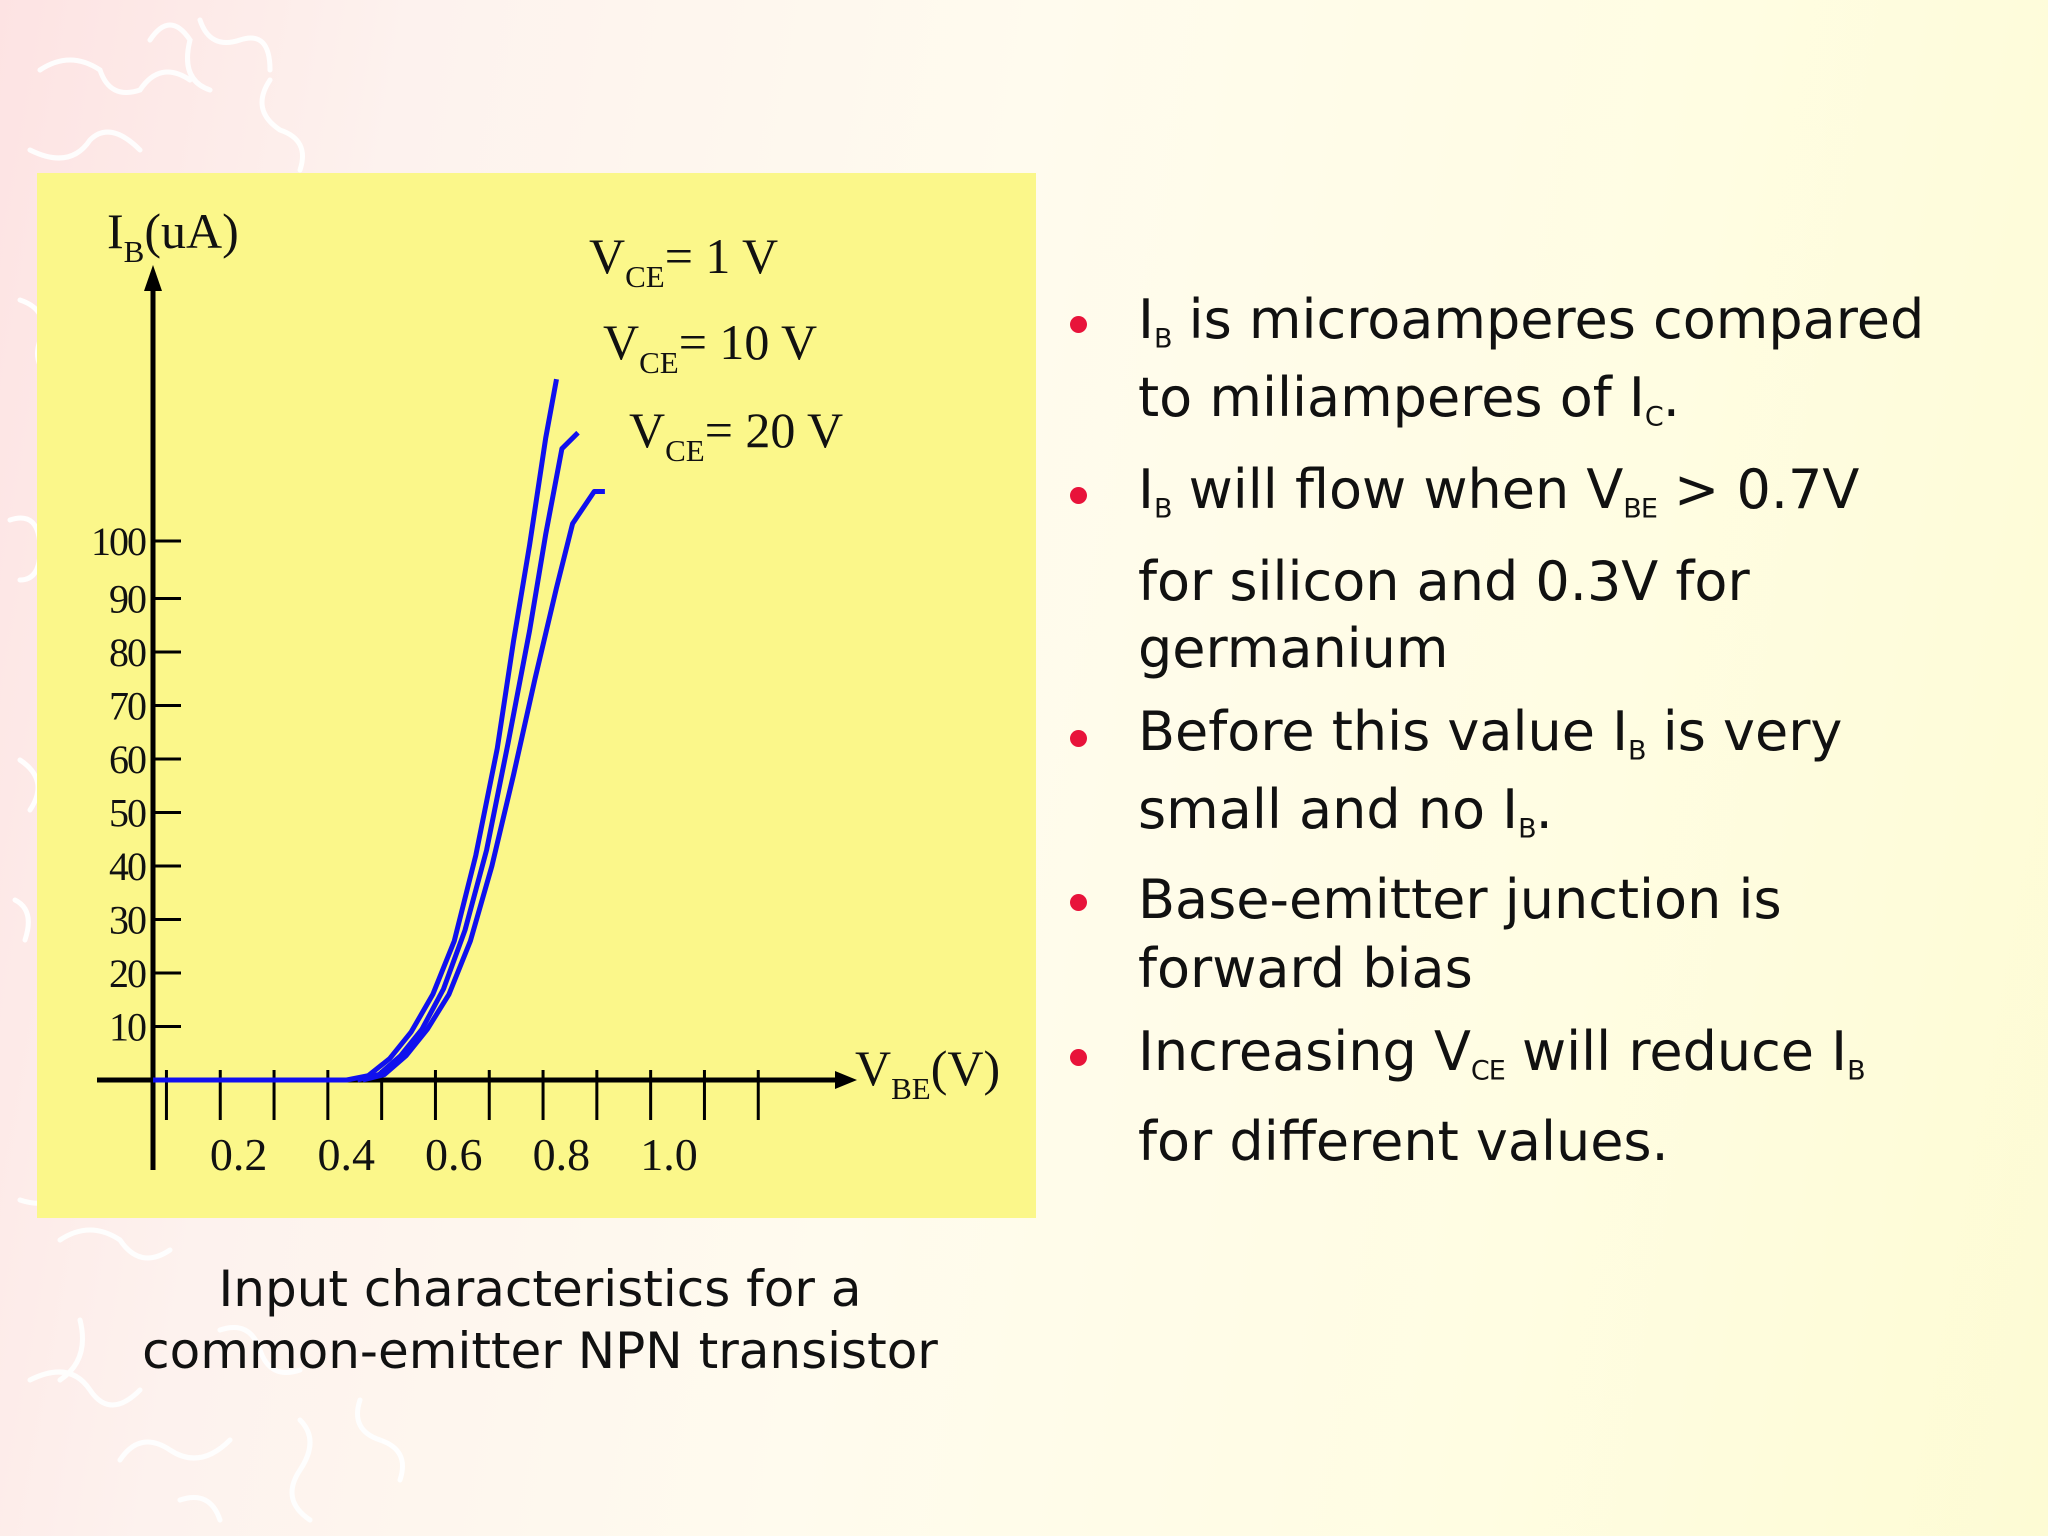 Image resolution: width=2048 pixels, height=1536 pixels. What do you see at coordinates (669, 1154) in the screenshot?
I see `x-tick-label: 1.0` at bounding box center [669, 1154].